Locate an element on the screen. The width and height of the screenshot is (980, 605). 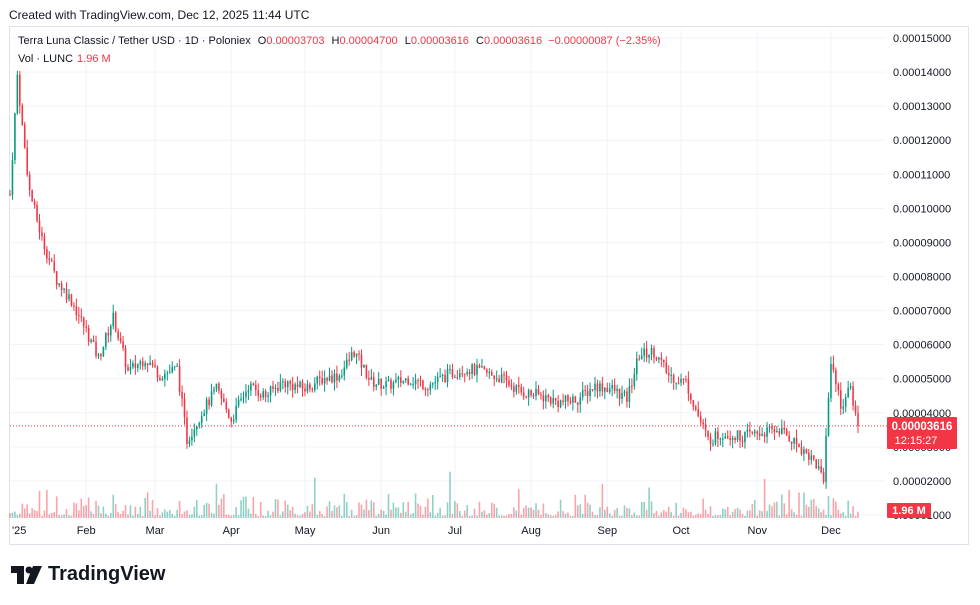
close-label: C is located at coordinates (480, 41).